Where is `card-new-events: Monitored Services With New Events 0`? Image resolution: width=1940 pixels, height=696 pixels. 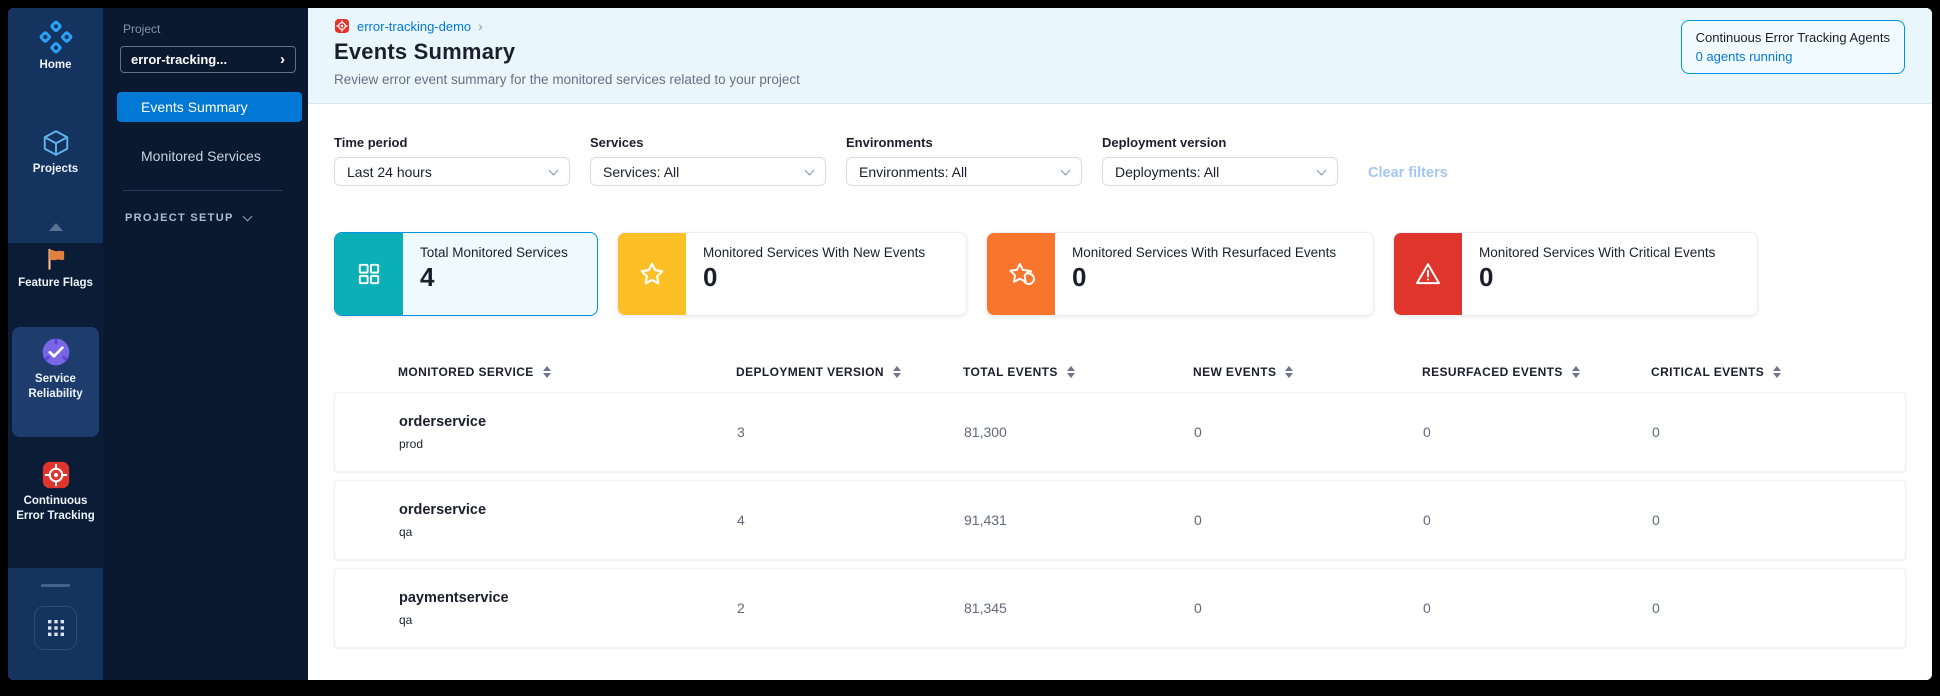 card-new-events: Monitored Services With New Events 0 is located at coordinates (792, 274).